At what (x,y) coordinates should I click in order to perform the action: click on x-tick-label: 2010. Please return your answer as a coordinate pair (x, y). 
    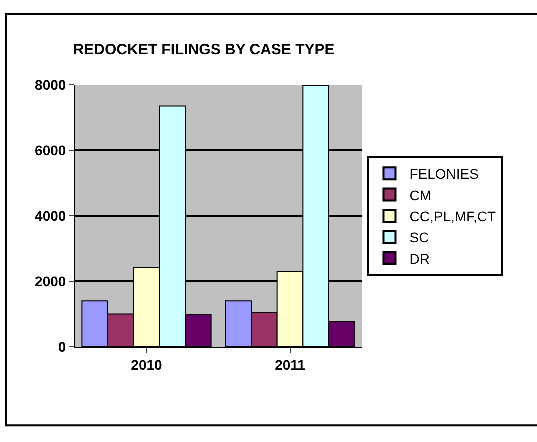
    Looking at the image, I should click on (147, 364).